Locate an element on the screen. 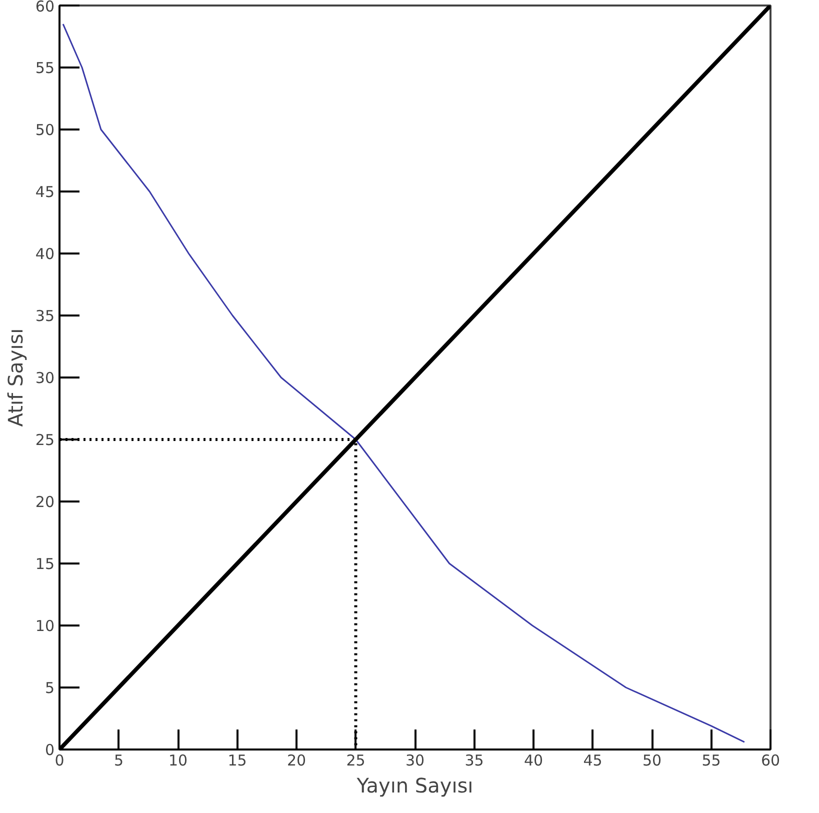  y-tick-label: 20 is located at coordinates (45, 502).